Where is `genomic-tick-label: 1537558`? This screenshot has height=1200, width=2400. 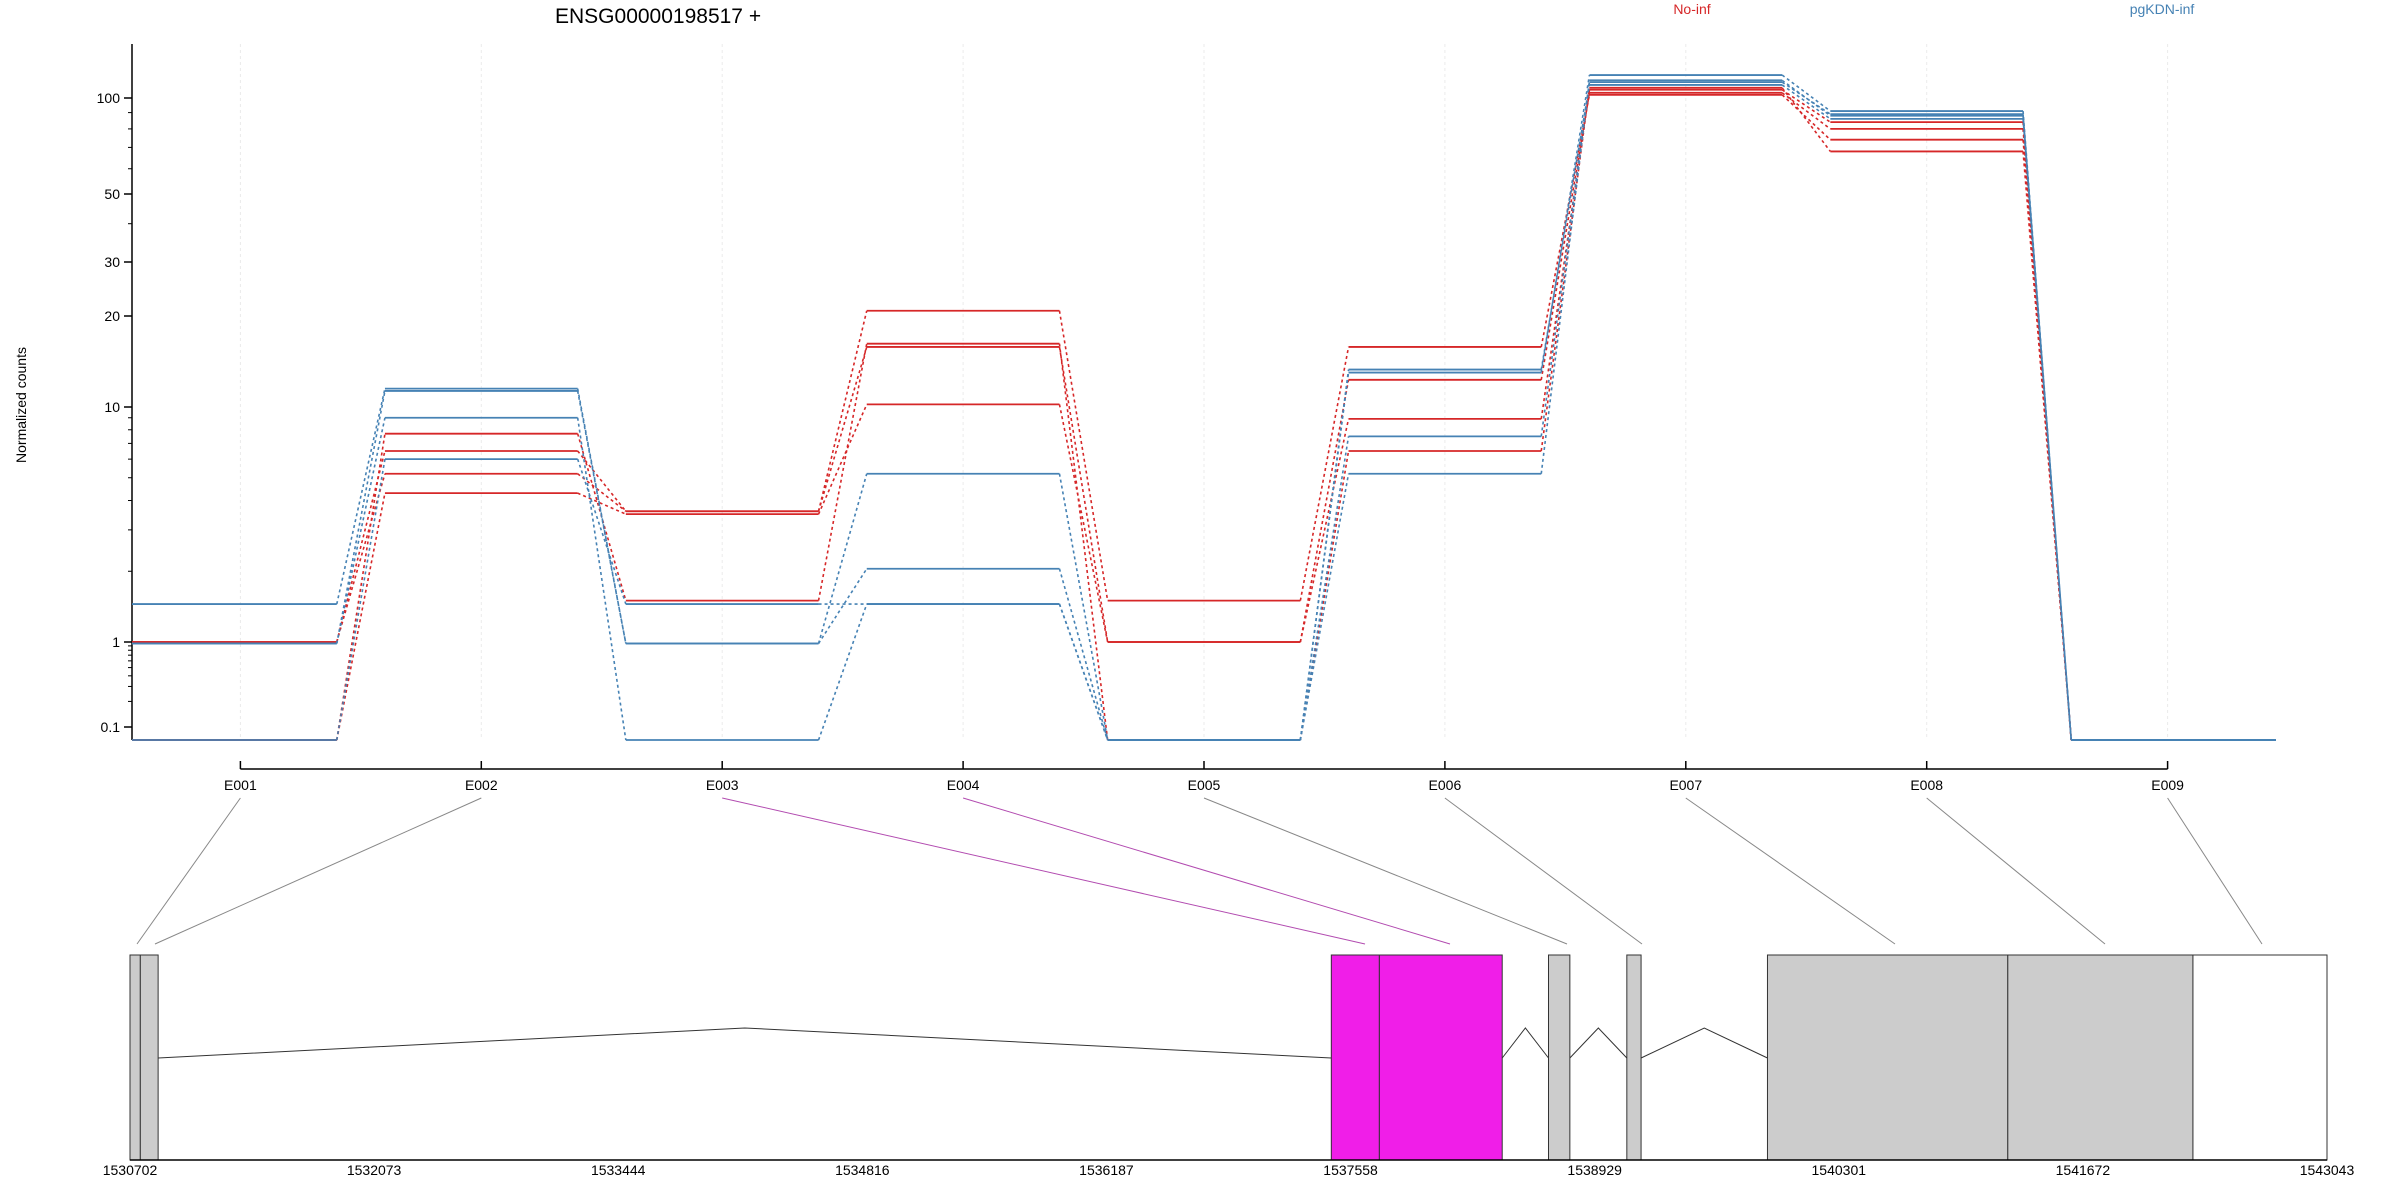
genomic-tick-label: 1537558 is located at coordinates (1350, 1170).